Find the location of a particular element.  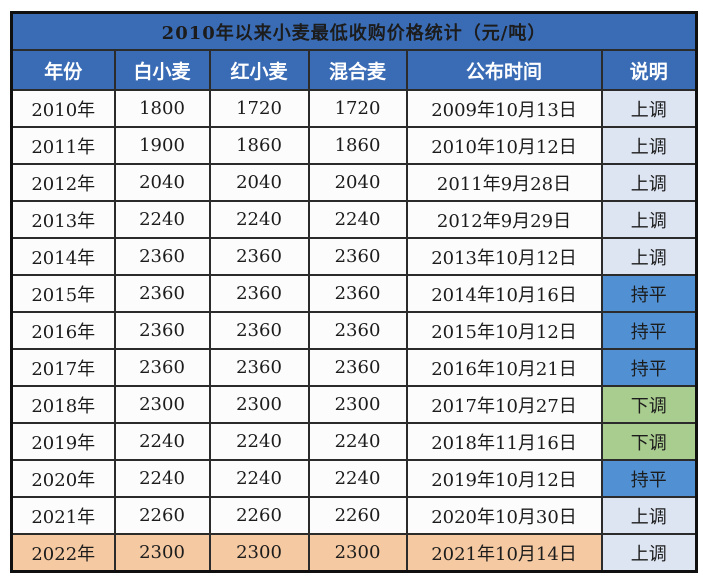

mixed-wheat-price-cell: 1720 is located at coordinates (357, 108).